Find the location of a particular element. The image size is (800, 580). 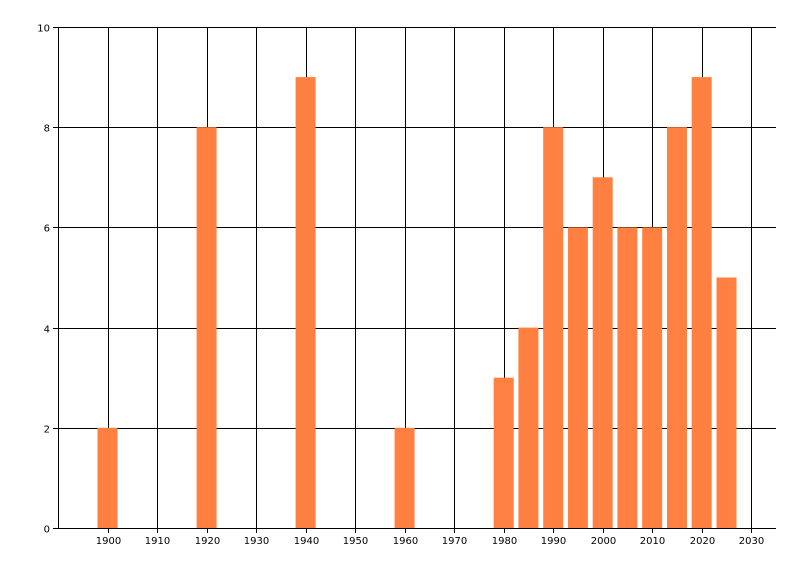

bar-2025 is located at coordinates (726, 402).